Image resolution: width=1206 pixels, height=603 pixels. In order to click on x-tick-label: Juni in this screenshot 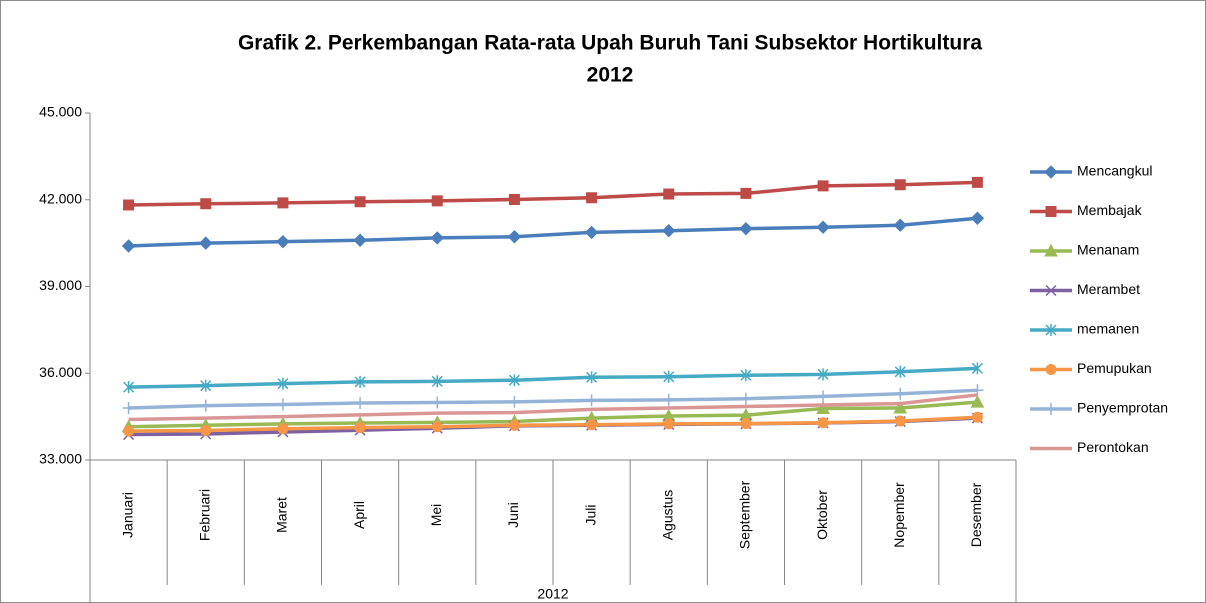, I will do `click(513, 515)`.